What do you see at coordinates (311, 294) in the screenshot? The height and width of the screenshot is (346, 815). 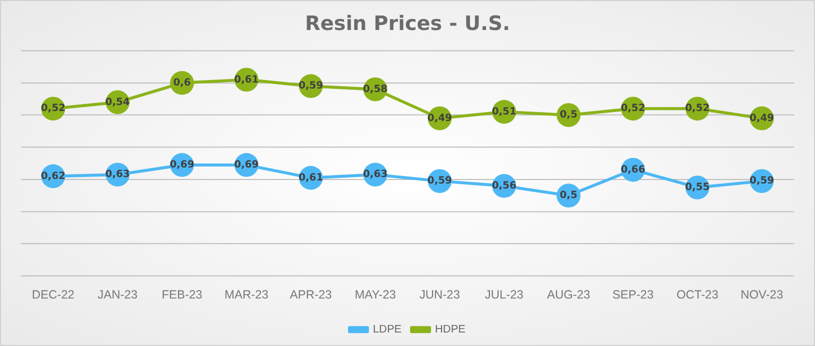 I see `x-tick-label: APR-23` at bounding box center [311, 294].